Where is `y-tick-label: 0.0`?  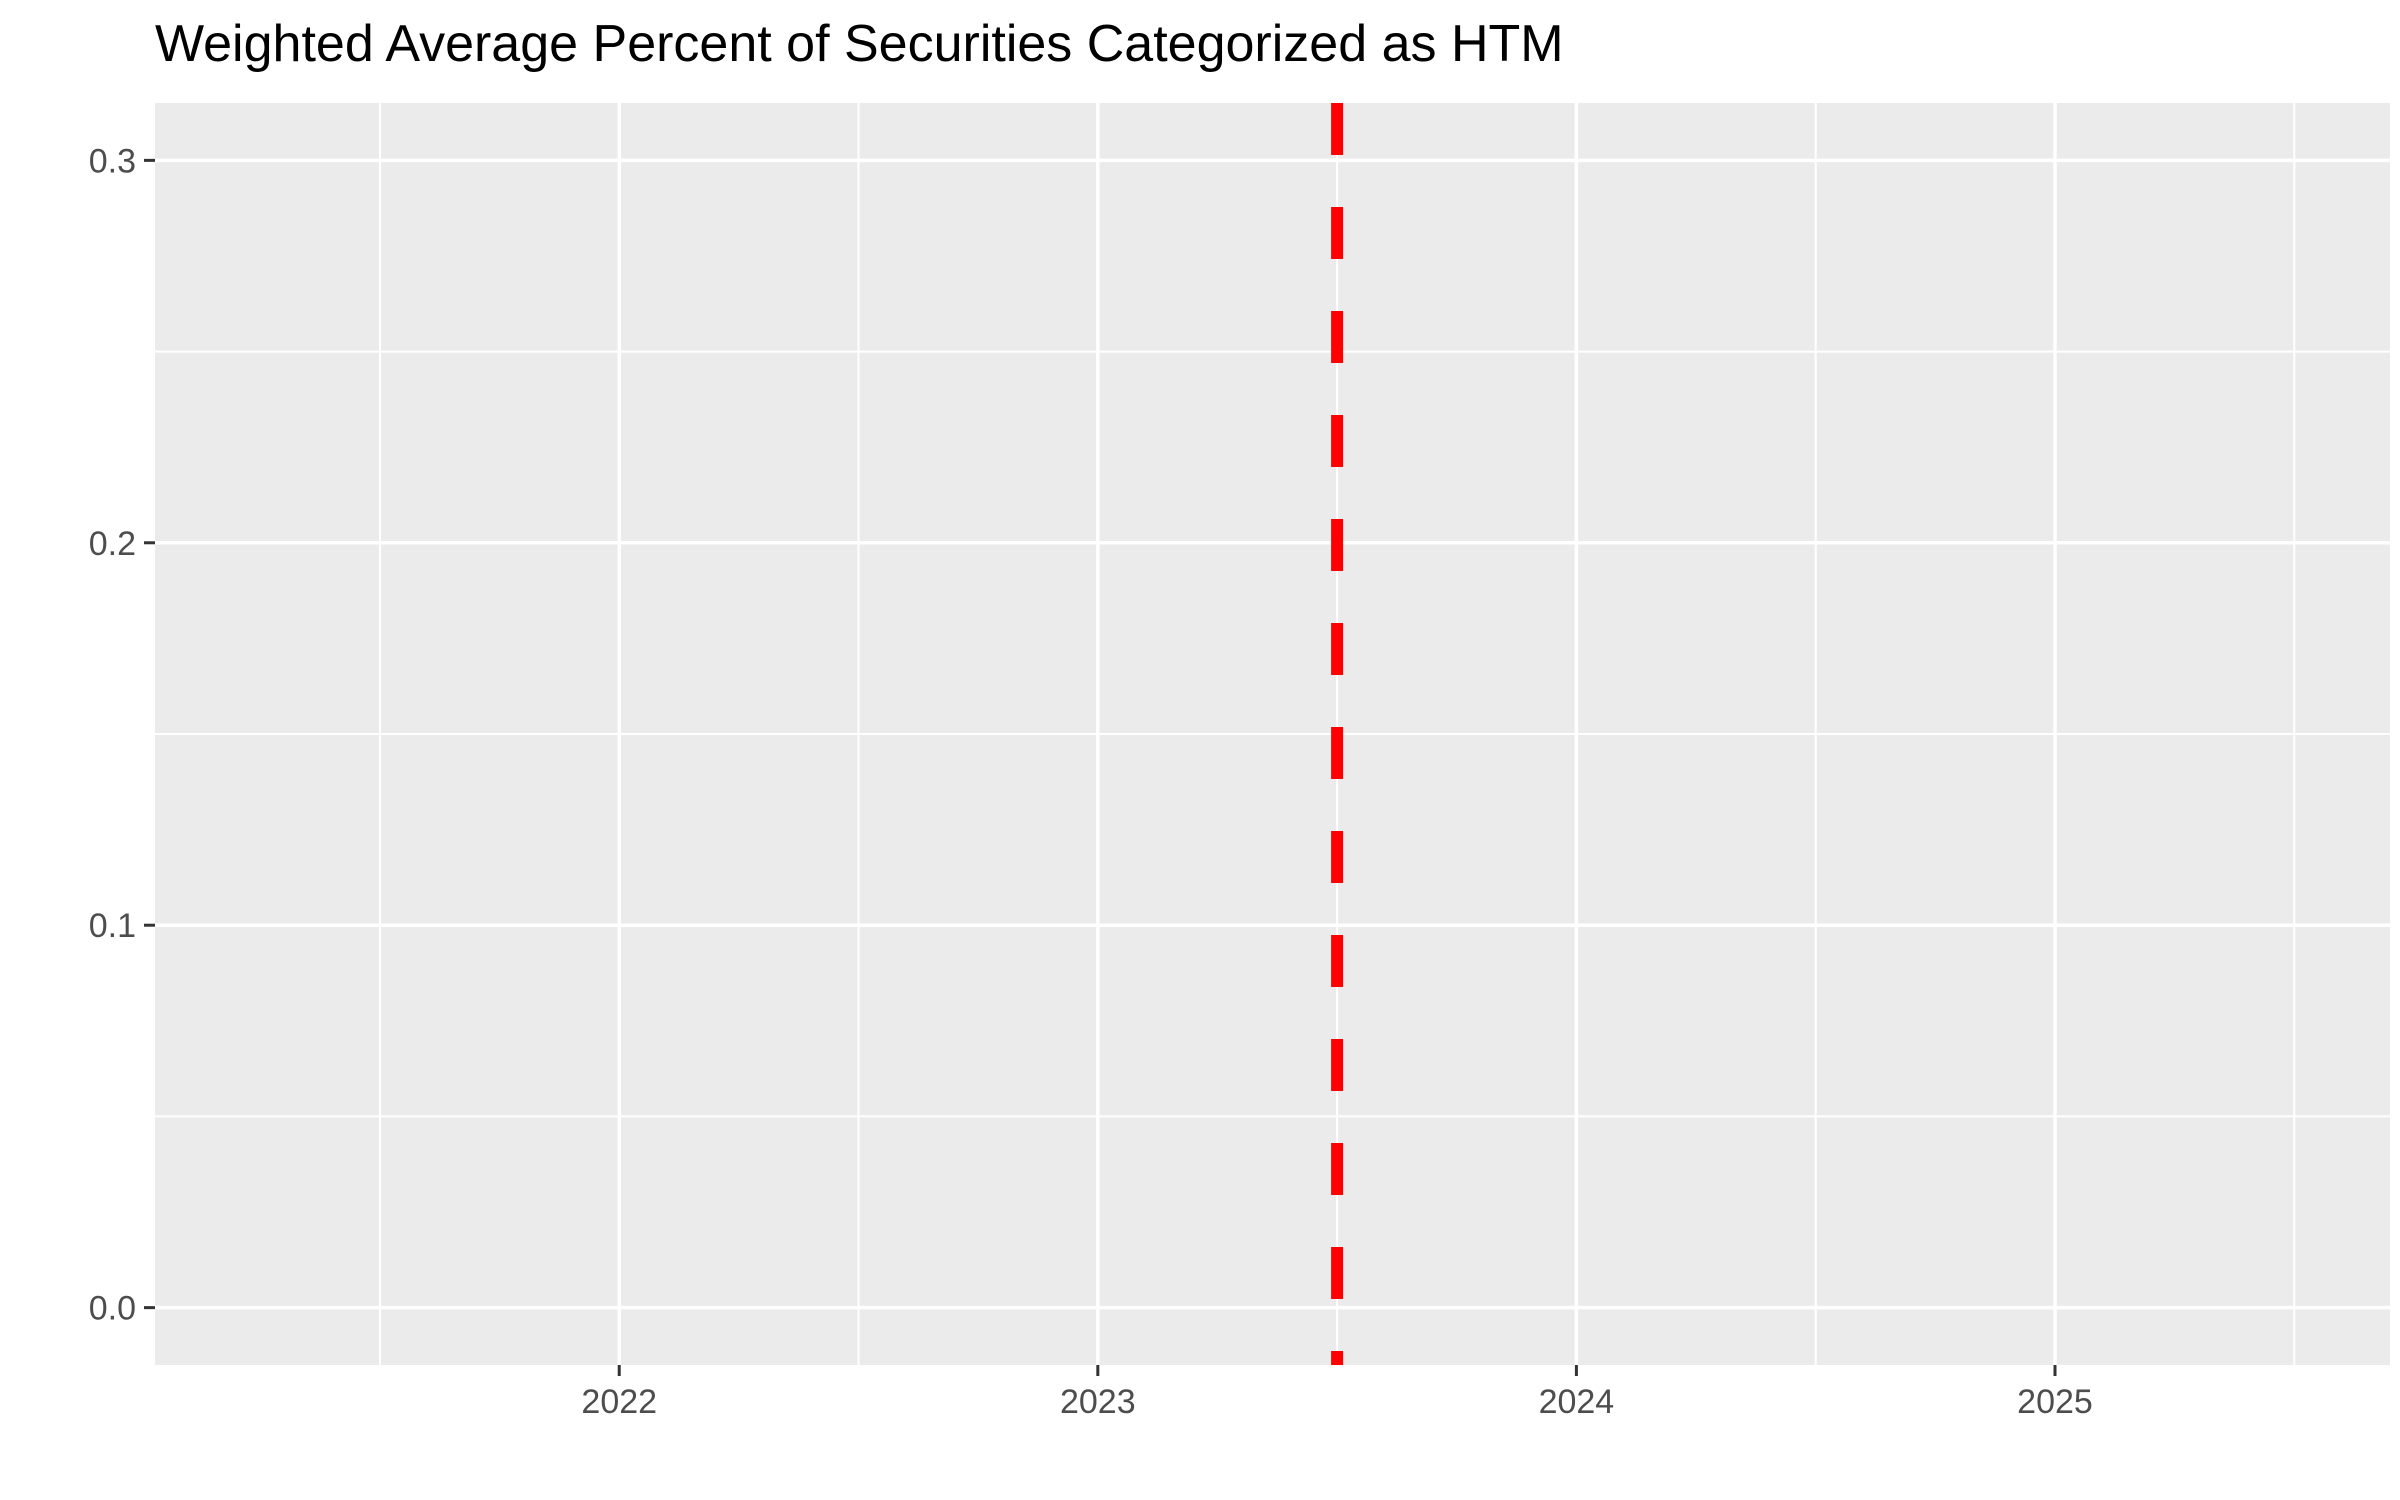 y-tick-label: 0.0 is located at coordinates (112, 1309).